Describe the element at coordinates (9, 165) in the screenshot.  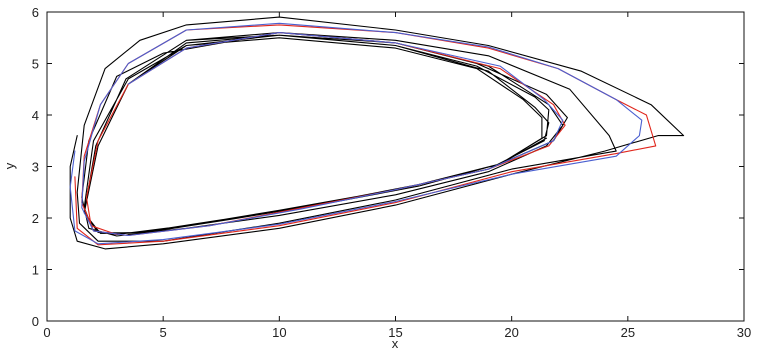
I see `y-axis-label: y` at that location.